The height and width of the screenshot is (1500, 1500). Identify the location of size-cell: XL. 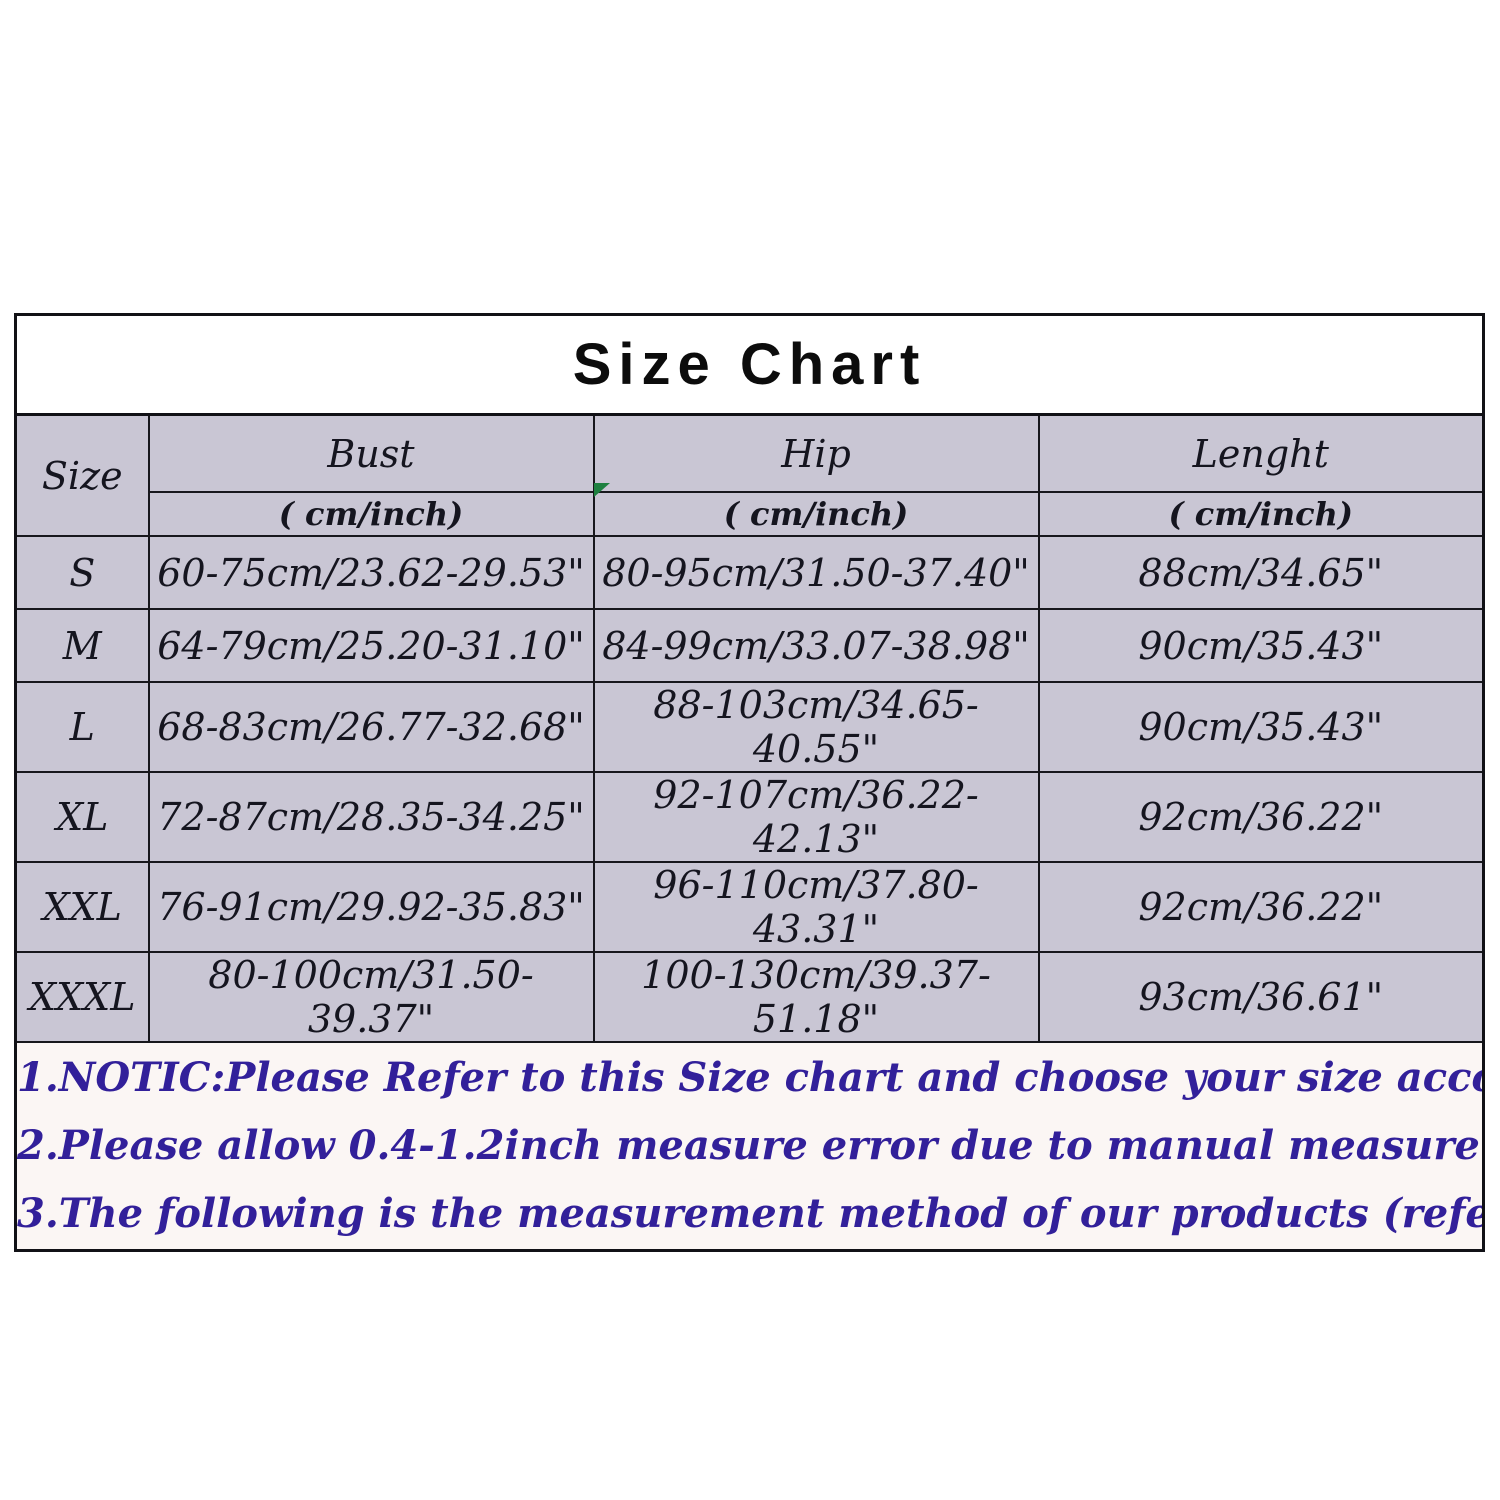
(82, 817).